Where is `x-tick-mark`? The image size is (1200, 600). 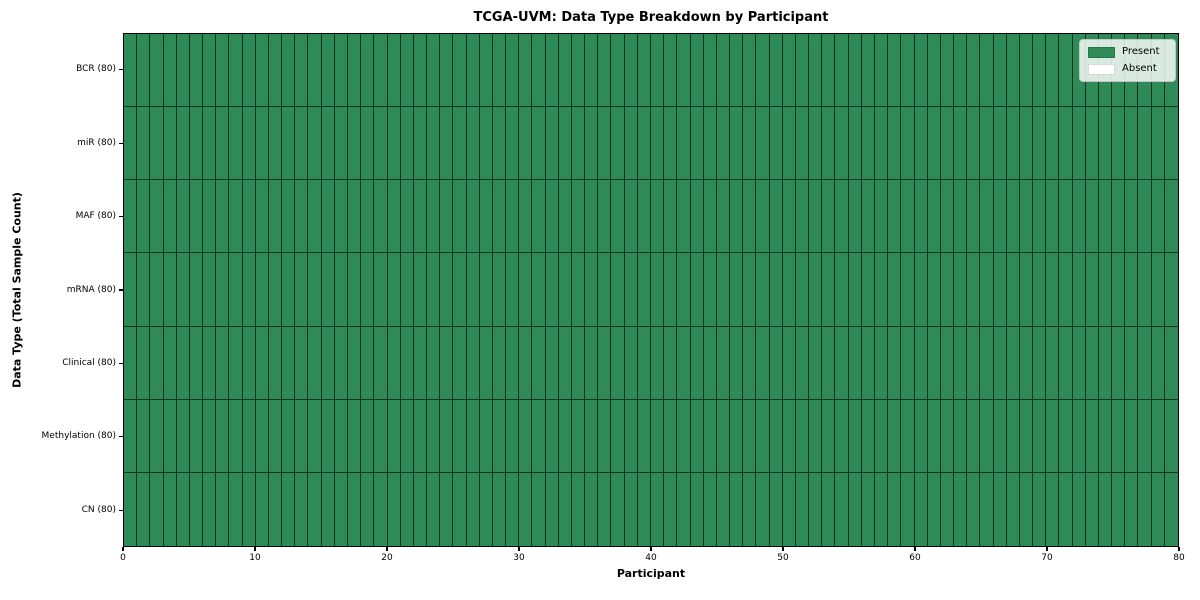 x-tick-mark is located at coordinates (123, 549).